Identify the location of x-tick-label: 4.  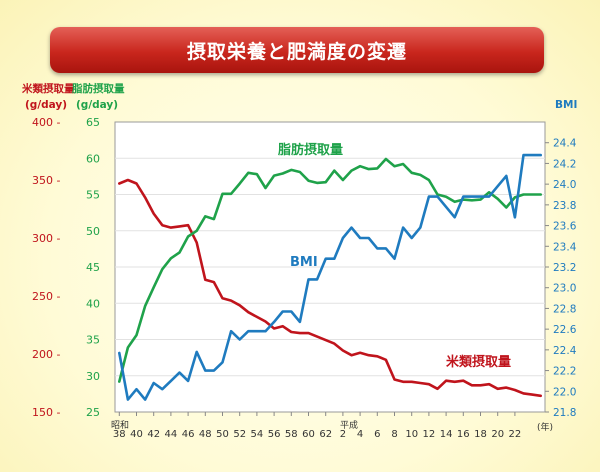
(360, 434).